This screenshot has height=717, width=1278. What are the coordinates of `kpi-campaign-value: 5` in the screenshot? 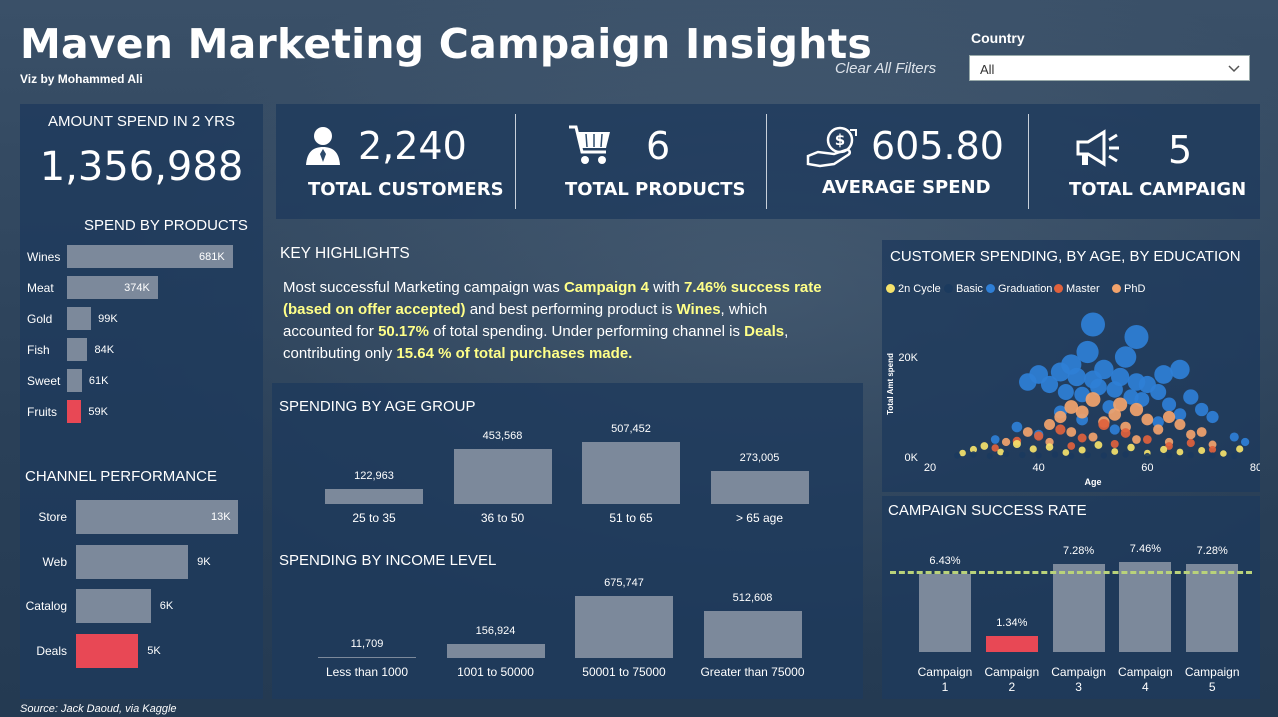 It's located at (1180, 150).